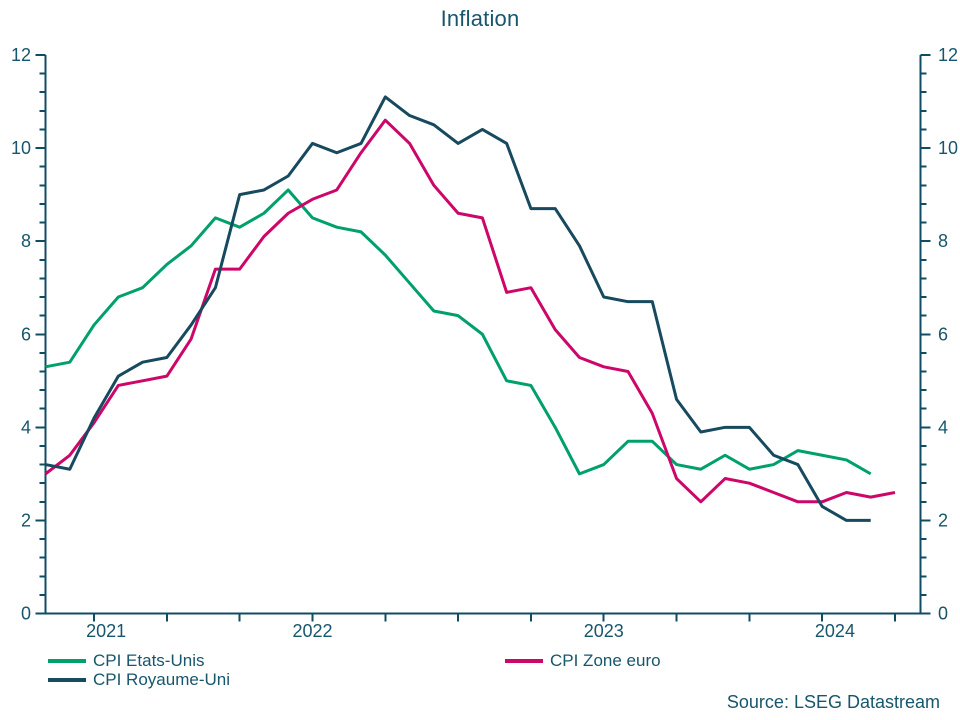  I want to click on legend-swatch-cpi-zone-euro, so click(524, 661).